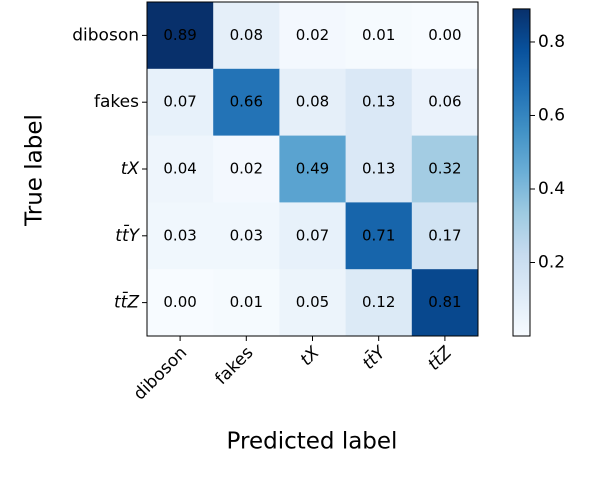  I want to click on colorbar-tick-label: 0.2, so click(551, 262).